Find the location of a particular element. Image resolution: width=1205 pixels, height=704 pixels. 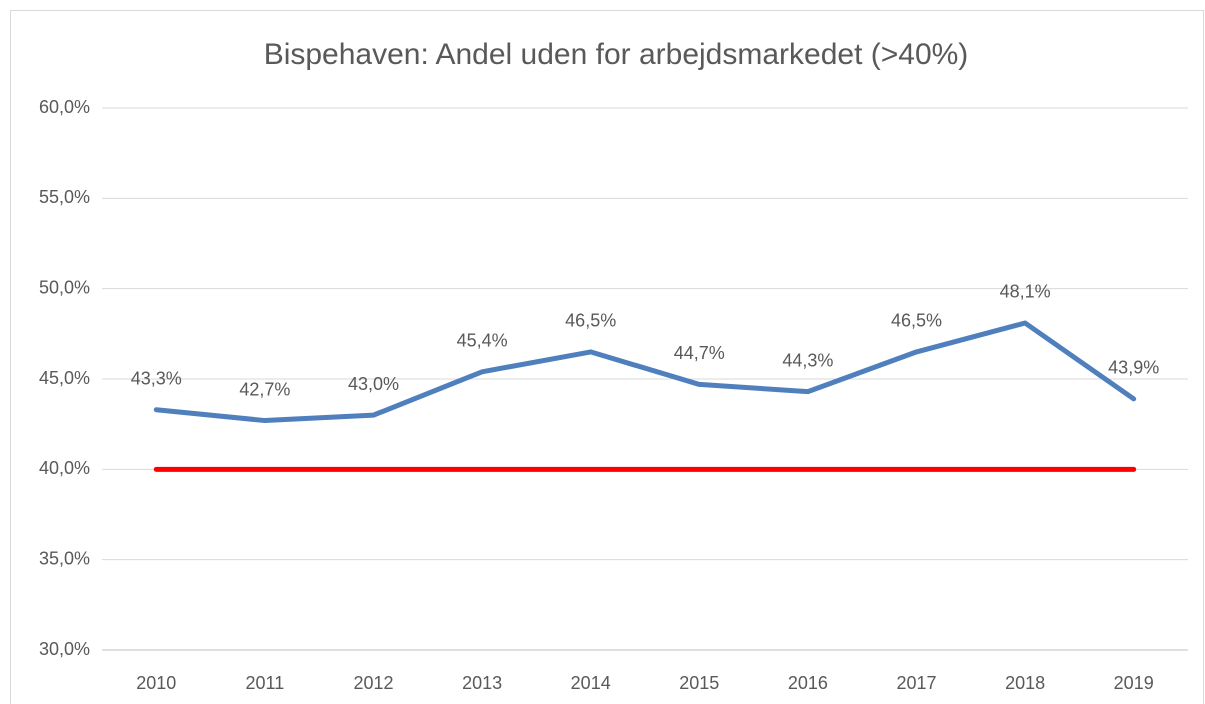

x-tick-label: 2010 is located at coordinates (156, 683).